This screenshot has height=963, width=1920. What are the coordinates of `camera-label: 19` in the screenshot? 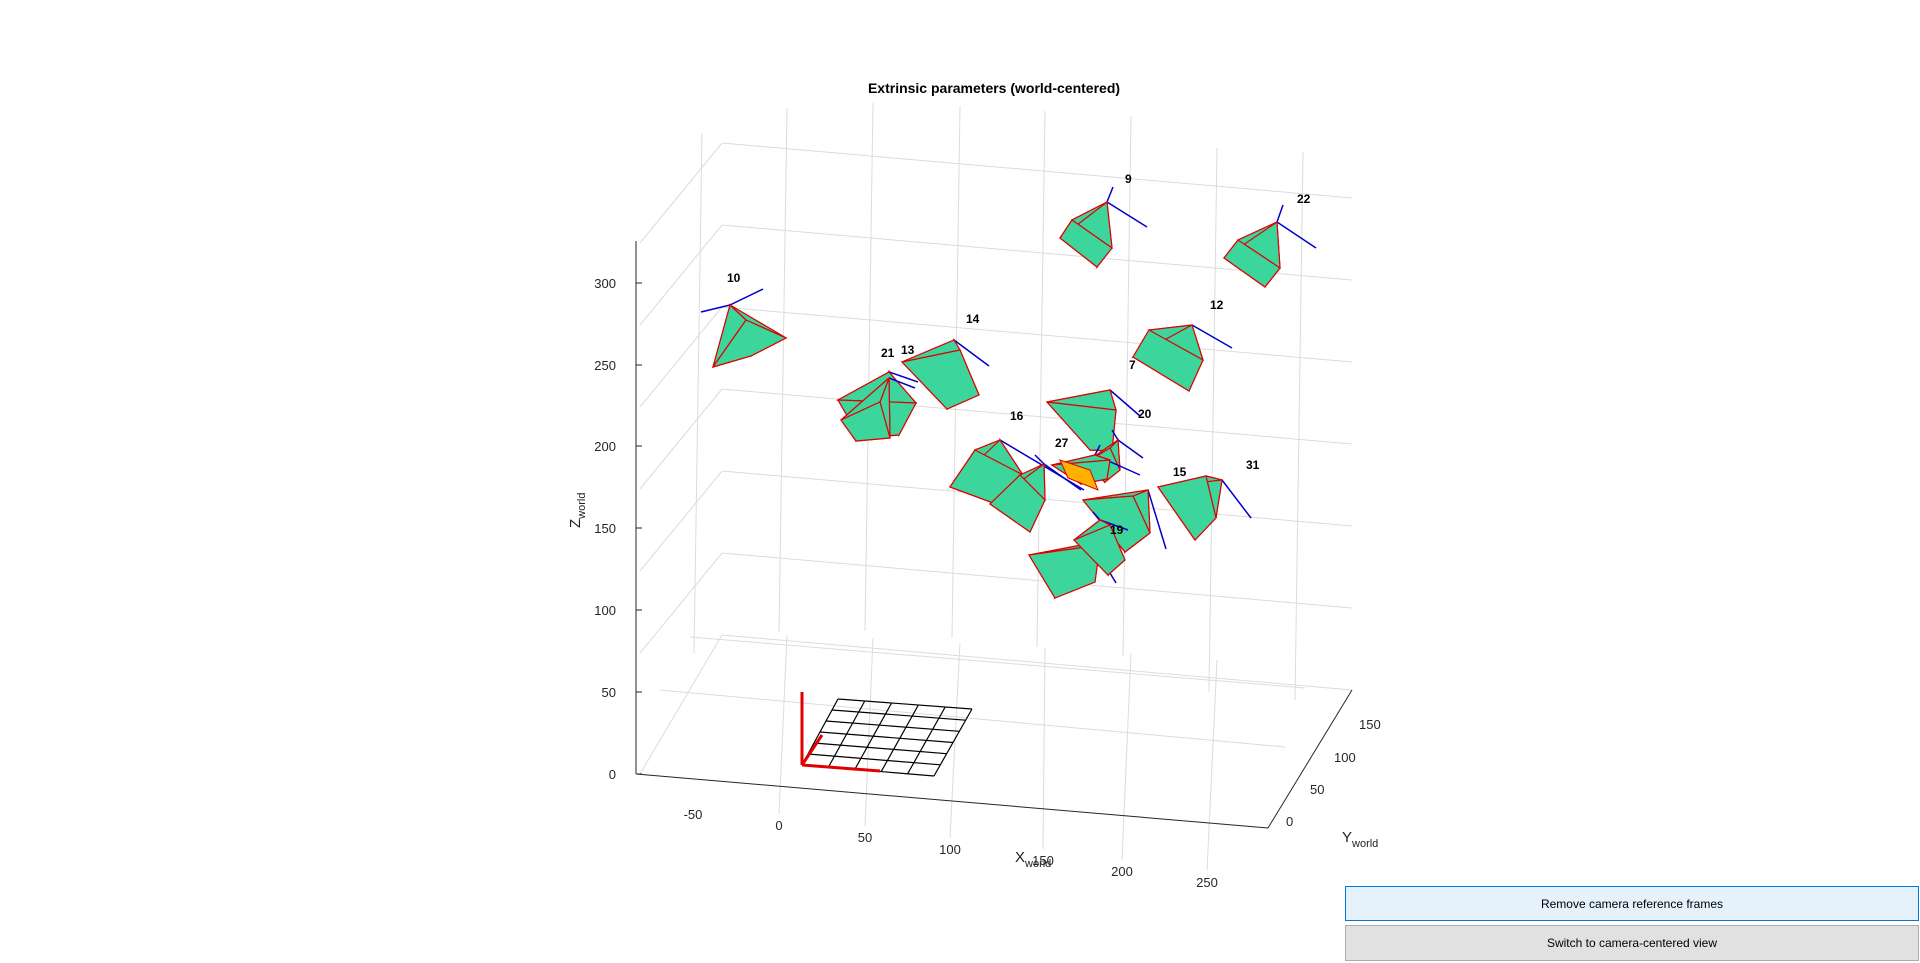 It's located at (1117, 530).